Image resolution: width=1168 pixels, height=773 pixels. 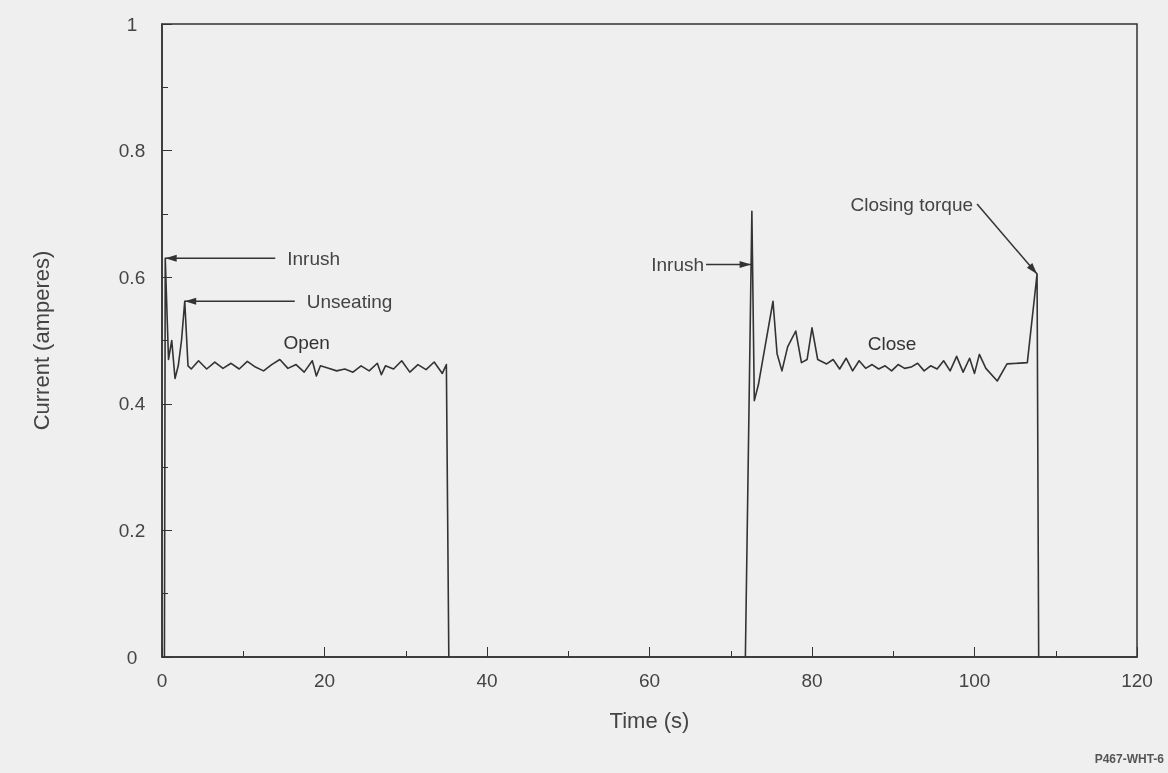 I want to click on x-tick-label: 120, so click(x=1137, y=680).